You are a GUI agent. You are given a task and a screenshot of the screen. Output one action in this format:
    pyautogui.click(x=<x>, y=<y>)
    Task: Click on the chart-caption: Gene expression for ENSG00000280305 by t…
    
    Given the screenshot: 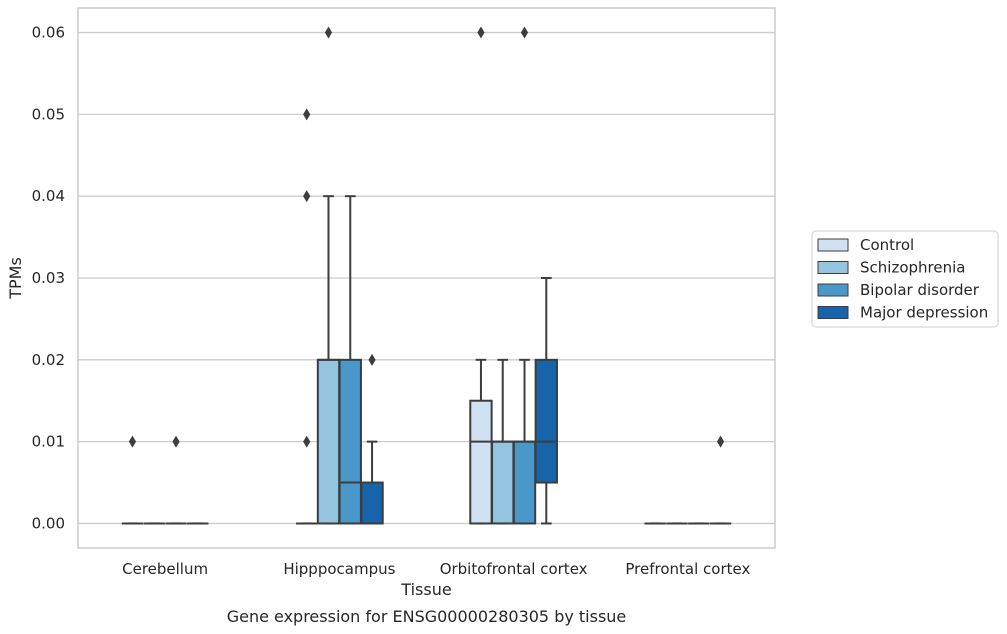 What is the action you would take?
    pyautogui.click(x=427, y=616)
    